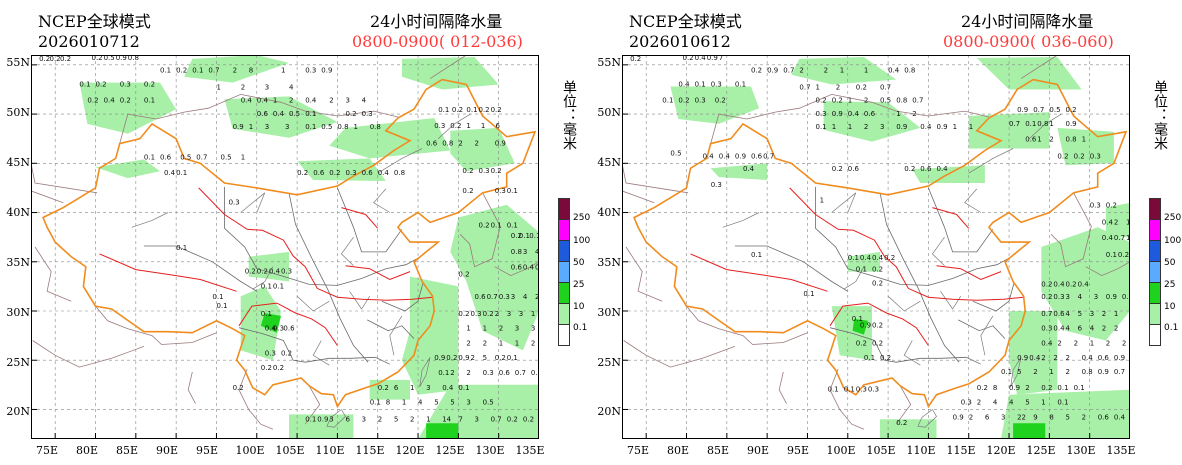 The height and width of the screenshot is (465, 1182). Describe the element at coordinates (1173, 218) in the screenshot. I see `legend-label: 250` at that location.